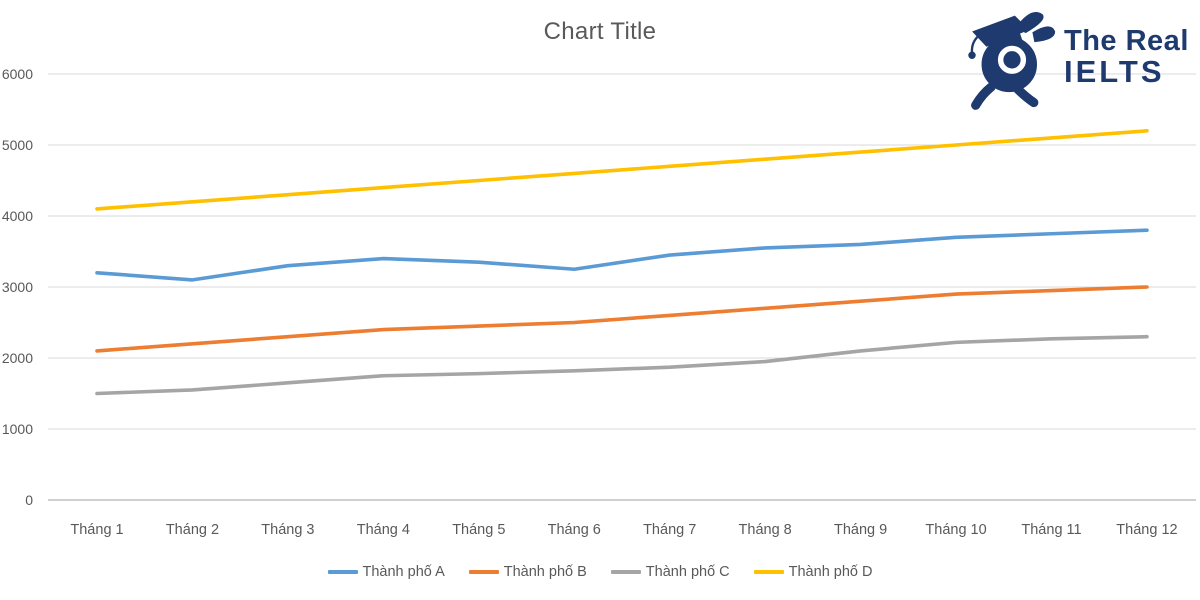 Image resolution: width=1200 pixels, height=600 pixels. Describe the element at coordinates (192, 530) in the screenshot. I see `x-tick-label: Tháng 2` at that location.